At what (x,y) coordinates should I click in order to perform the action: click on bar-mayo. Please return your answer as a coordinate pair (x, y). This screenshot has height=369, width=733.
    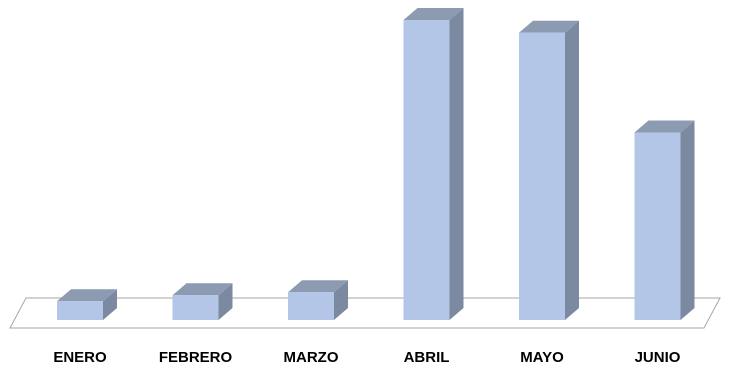
    Looking at the image, I should click on (549, 170).